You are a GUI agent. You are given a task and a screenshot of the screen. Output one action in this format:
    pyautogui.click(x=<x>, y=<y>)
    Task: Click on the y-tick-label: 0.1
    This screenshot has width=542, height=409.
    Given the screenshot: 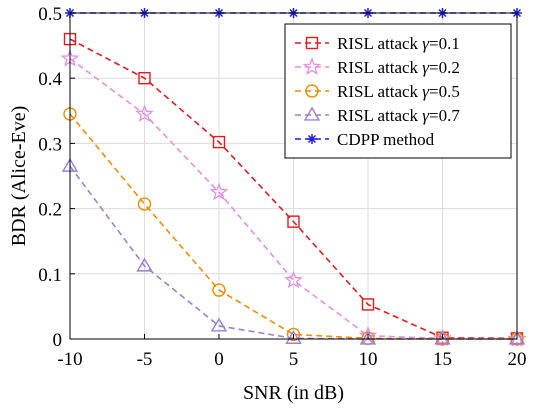 What is the action you would take?
    pyautogui.click(x=50, y=275)
    